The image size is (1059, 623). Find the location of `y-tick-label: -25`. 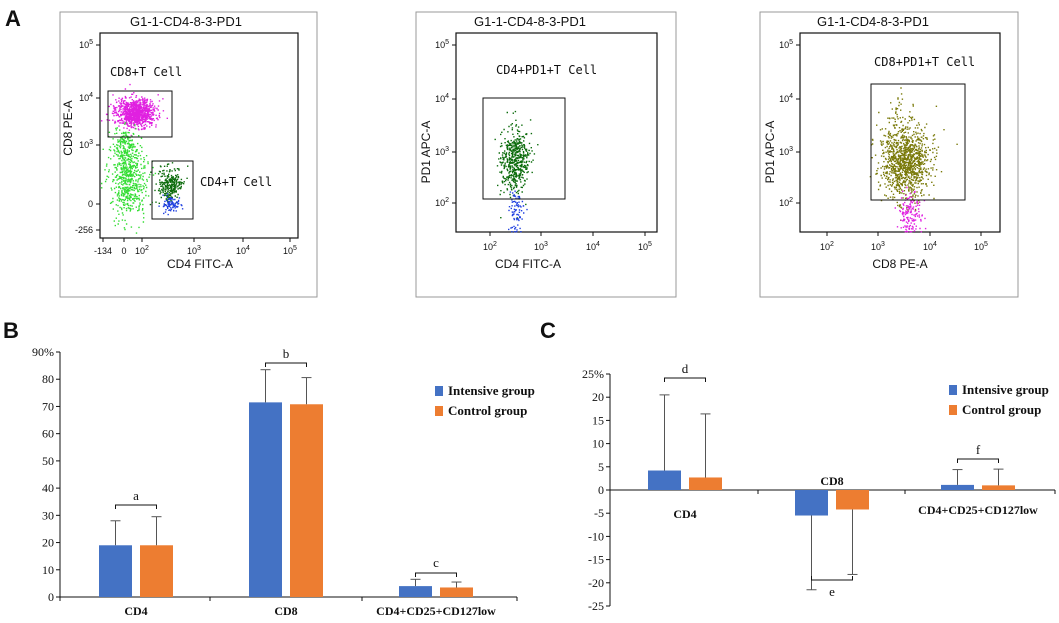

y-tick-label: -25 is located at coordinates (596, 606).